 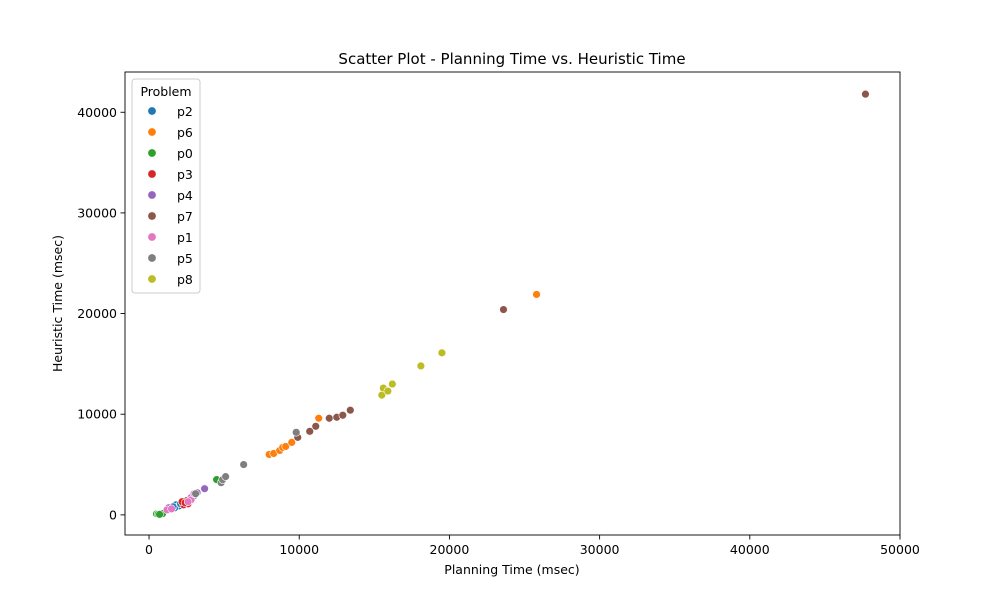 I want to click on legend-marker-p4, so click(x=152, y=195).